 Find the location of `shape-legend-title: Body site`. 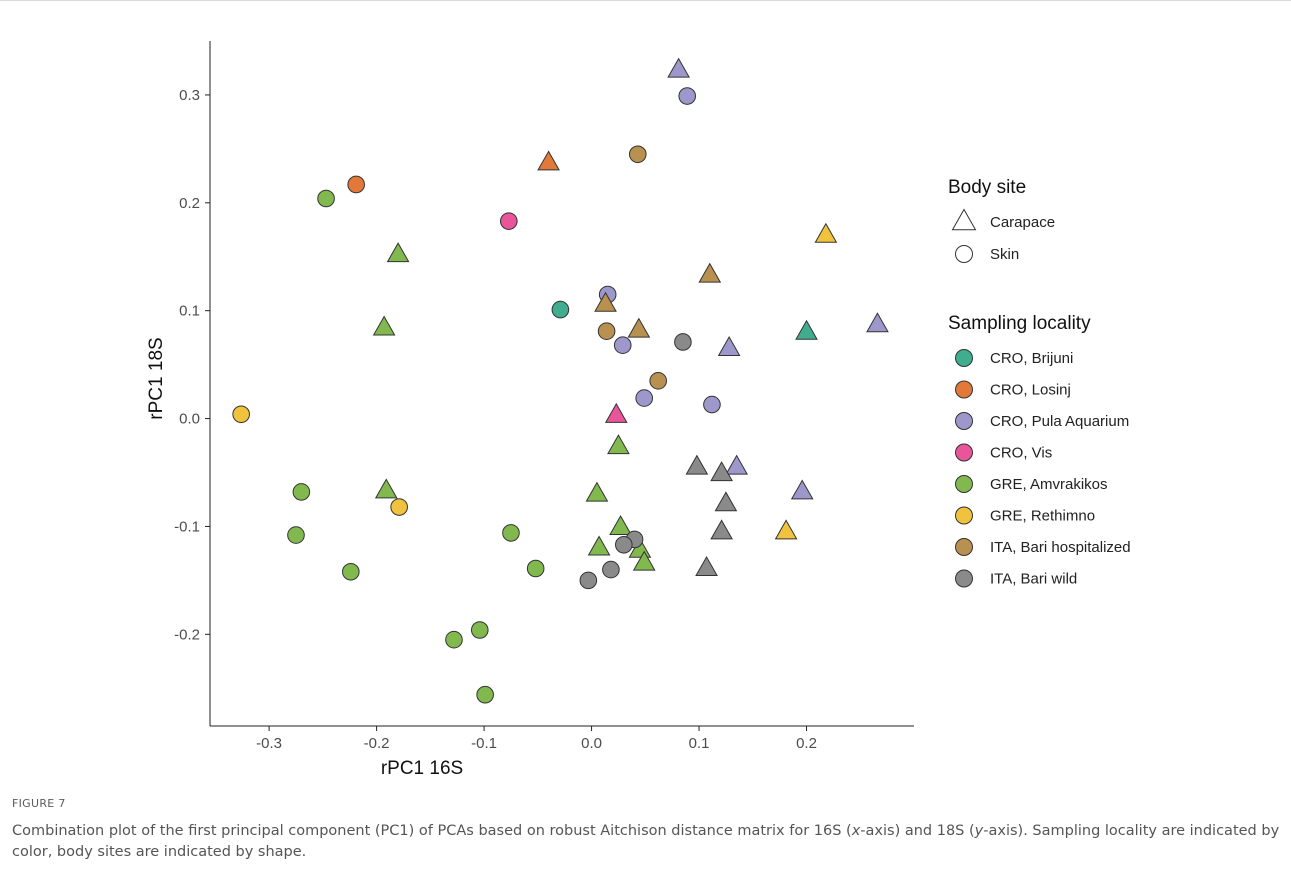

shape-legend-title: Body site is located at coordinates (987, 187).